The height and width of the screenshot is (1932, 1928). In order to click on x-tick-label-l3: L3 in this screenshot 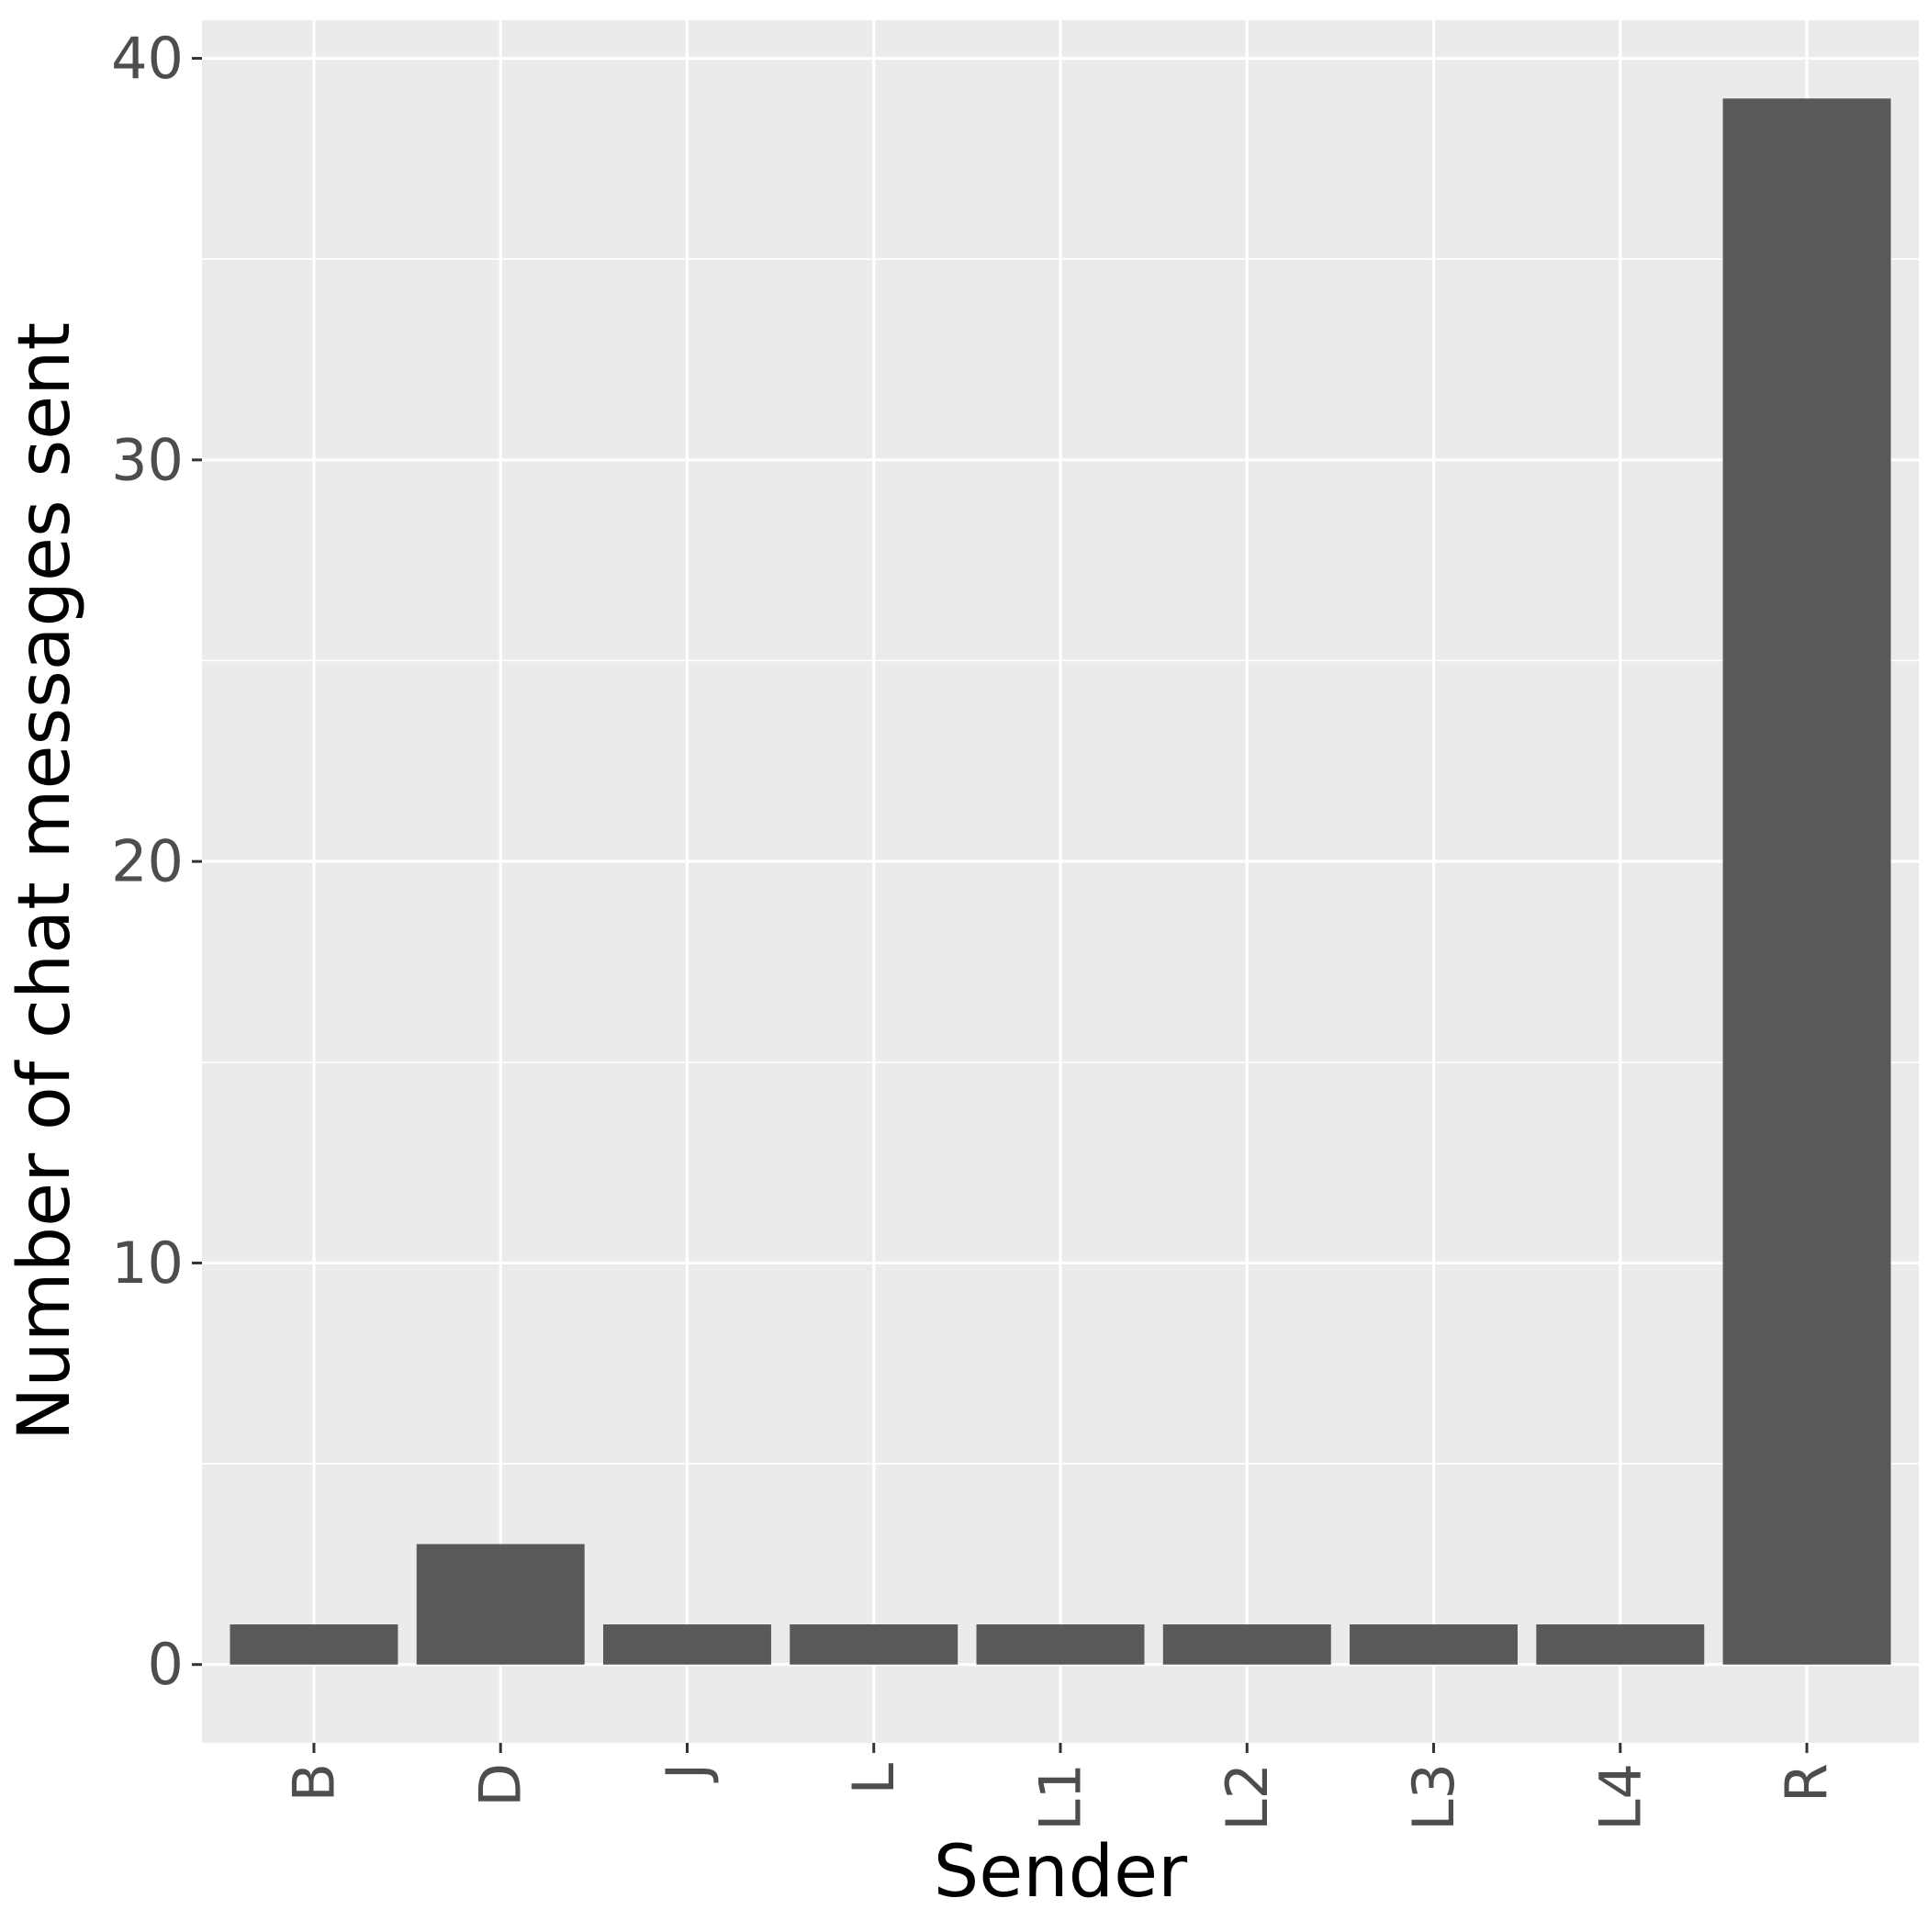, I will do `click(1433, 1797)`.